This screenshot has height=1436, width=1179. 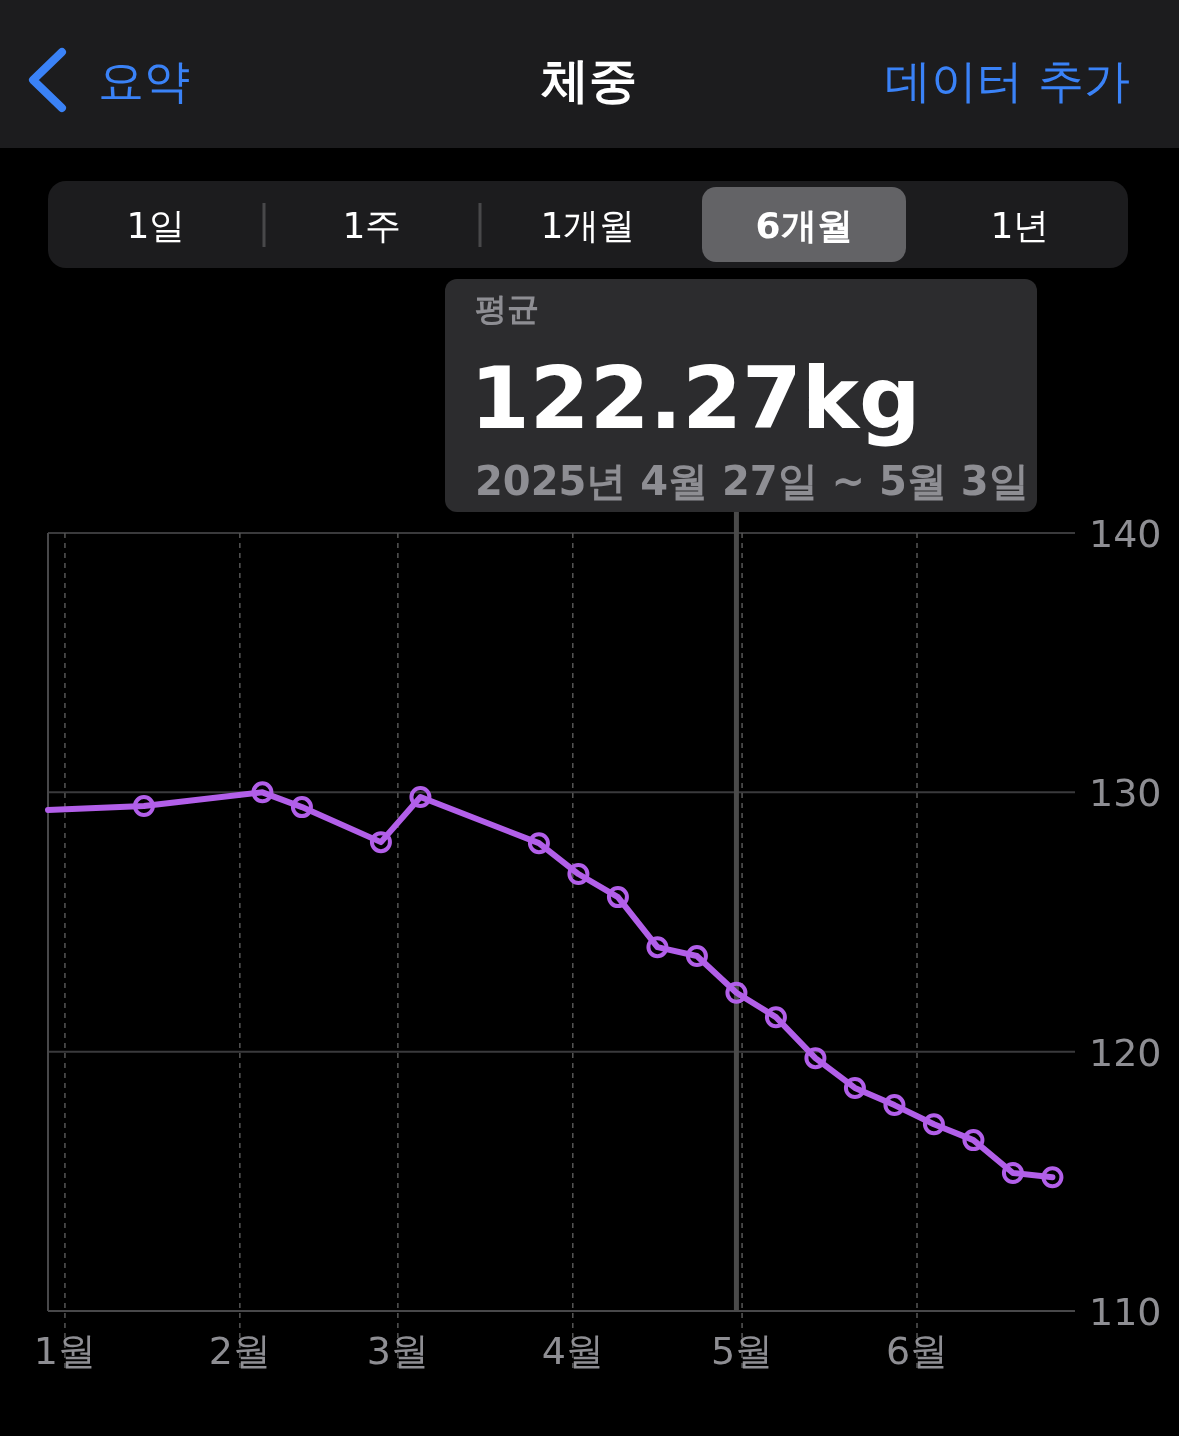 I want to click on text: 요약, so click(x=144, y=81).